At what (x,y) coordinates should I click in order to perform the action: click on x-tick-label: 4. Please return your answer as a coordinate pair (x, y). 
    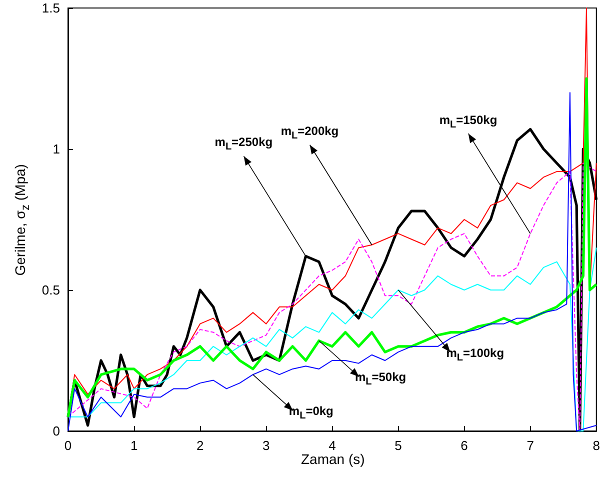
    Looking at the image, I should click on (332, 445).